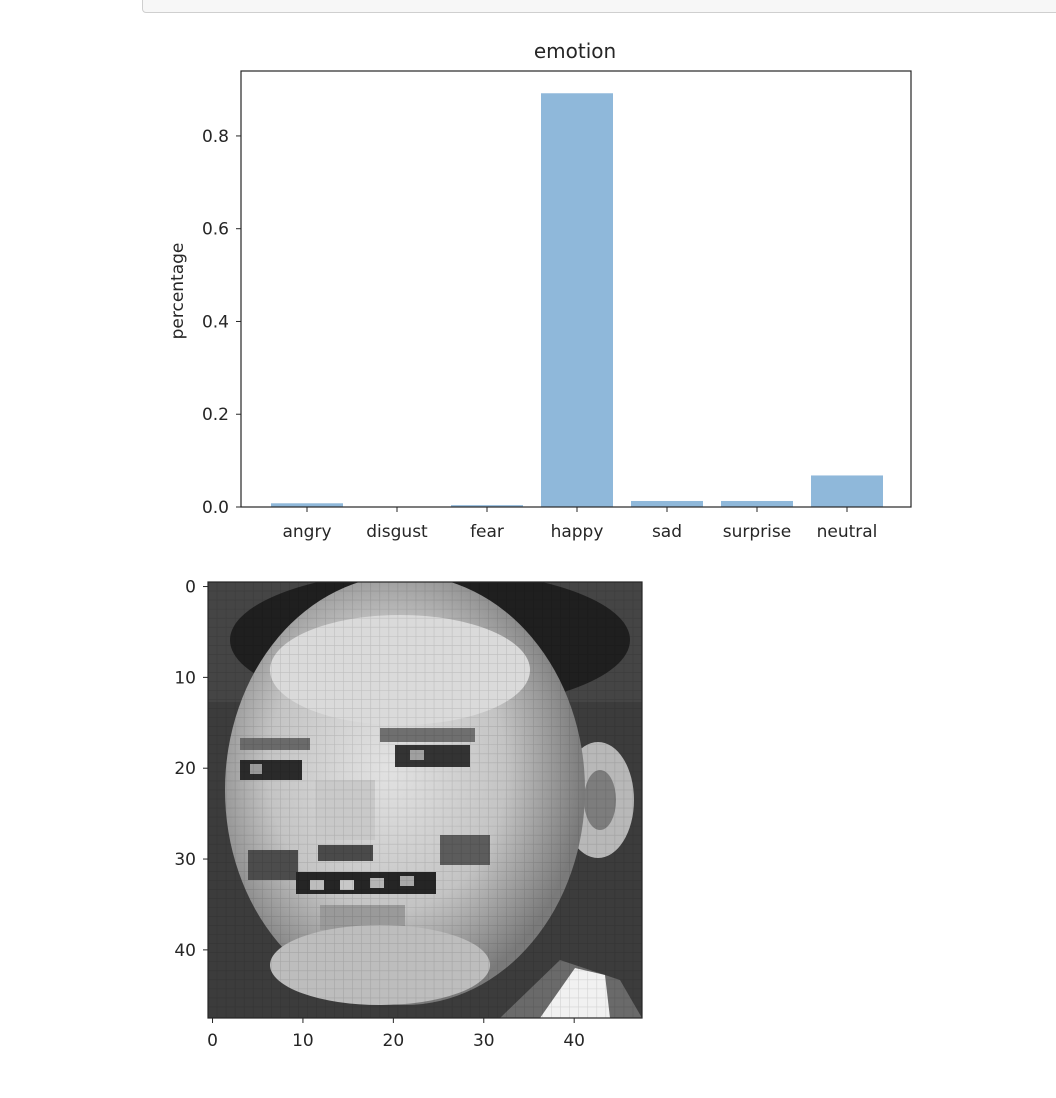 Image resolution: width=1056 pixels, height=1098 pixels. What do you see at coordinates (215, 230) in the screenshot?
I see `y-tick-label: 0.6` at bounding box center [215, 230].